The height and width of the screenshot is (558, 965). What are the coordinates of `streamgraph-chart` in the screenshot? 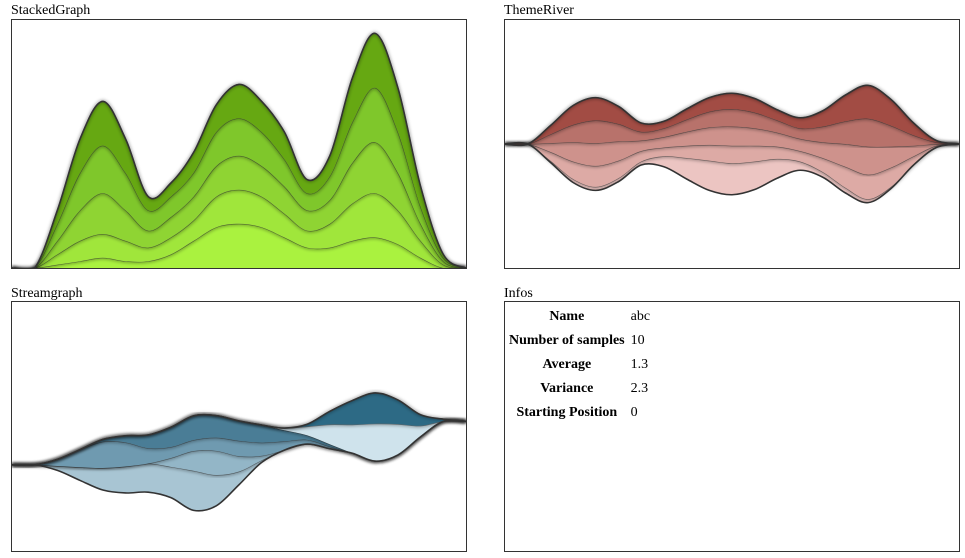 It's located at (239, 451).